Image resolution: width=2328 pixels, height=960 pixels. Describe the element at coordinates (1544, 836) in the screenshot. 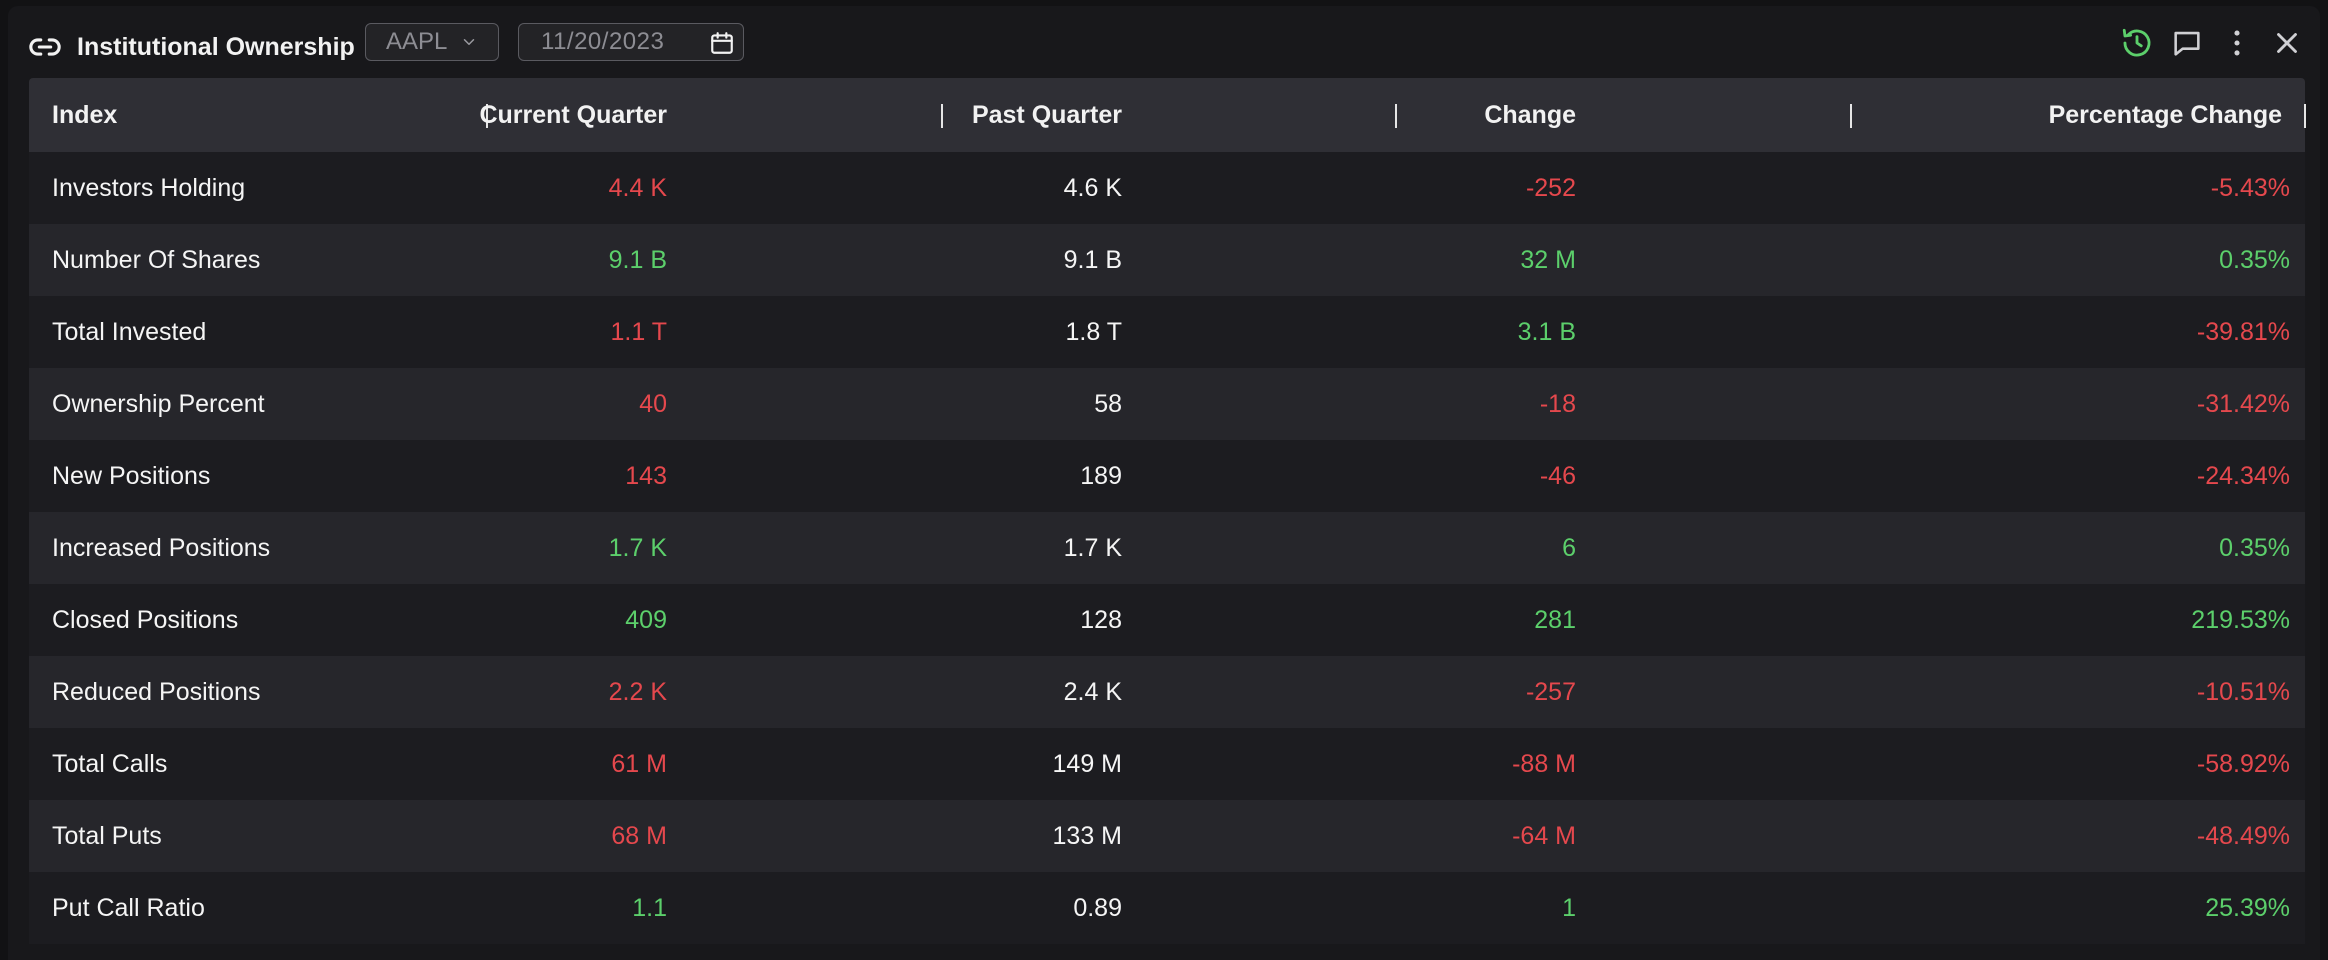

I see `cell-change: -64 M` at that location.